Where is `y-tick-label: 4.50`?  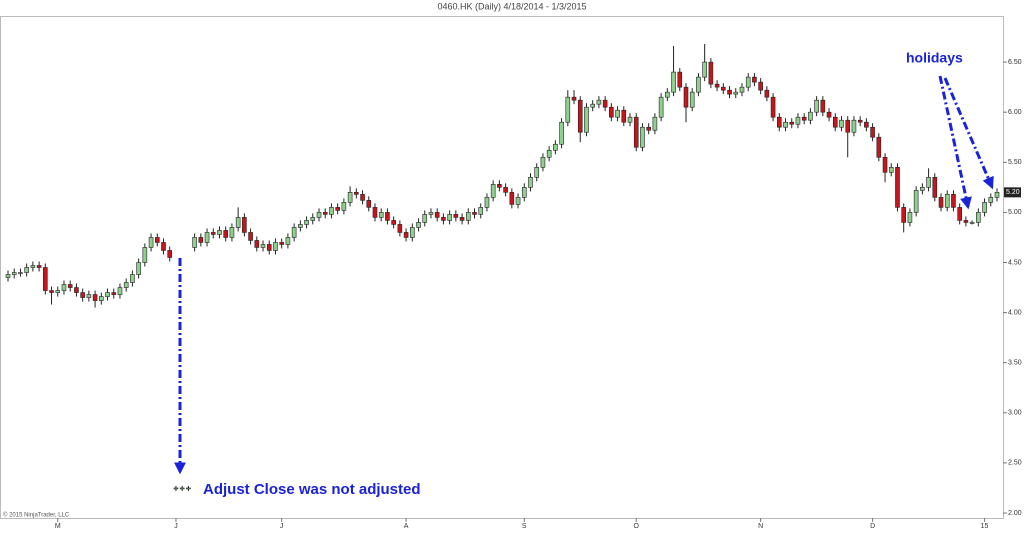 y-tick-label: 4.50 is located at coordinates (1015, 262).